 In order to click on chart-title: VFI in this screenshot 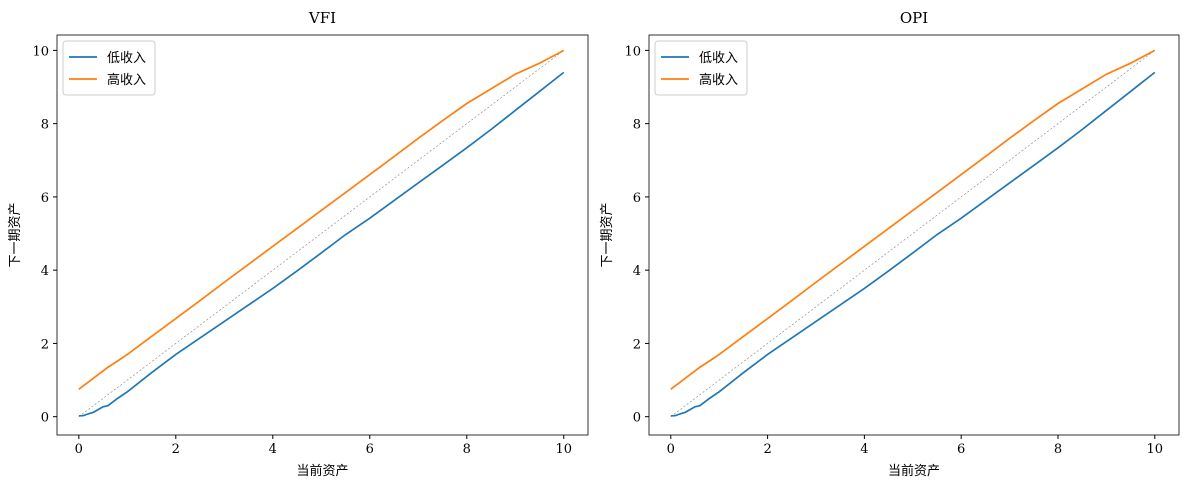, I will do `click(322, 18)`.